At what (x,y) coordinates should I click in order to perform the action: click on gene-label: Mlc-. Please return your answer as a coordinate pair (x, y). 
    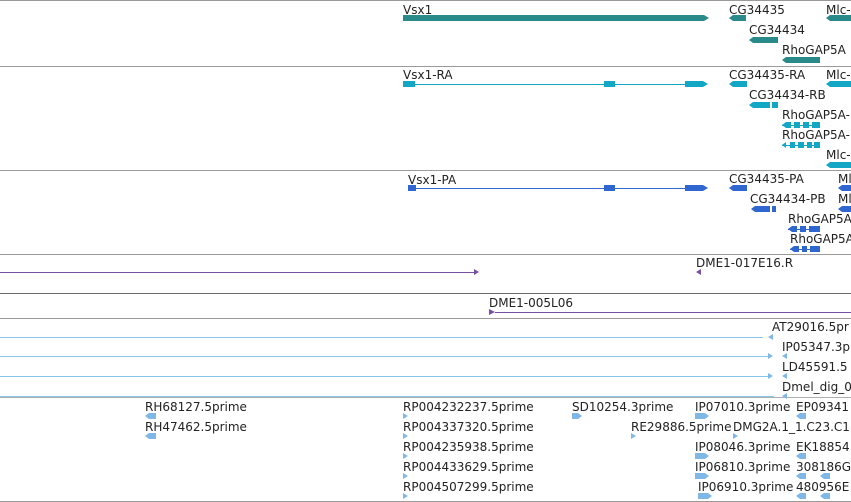
    Looking at the image, I should click on (838, 10).